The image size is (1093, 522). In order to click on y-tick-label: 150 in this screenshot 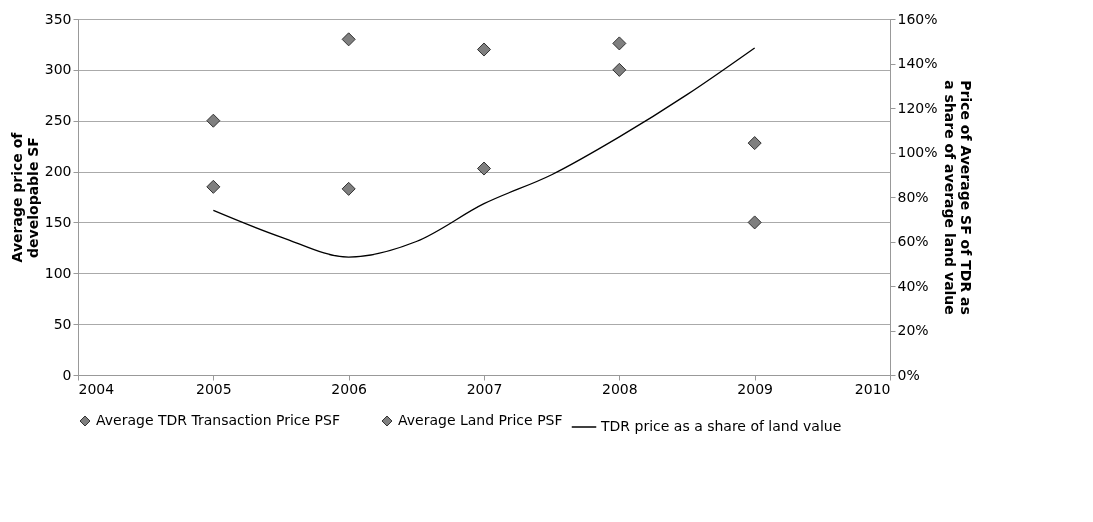, I will do `click(58, 221)`.